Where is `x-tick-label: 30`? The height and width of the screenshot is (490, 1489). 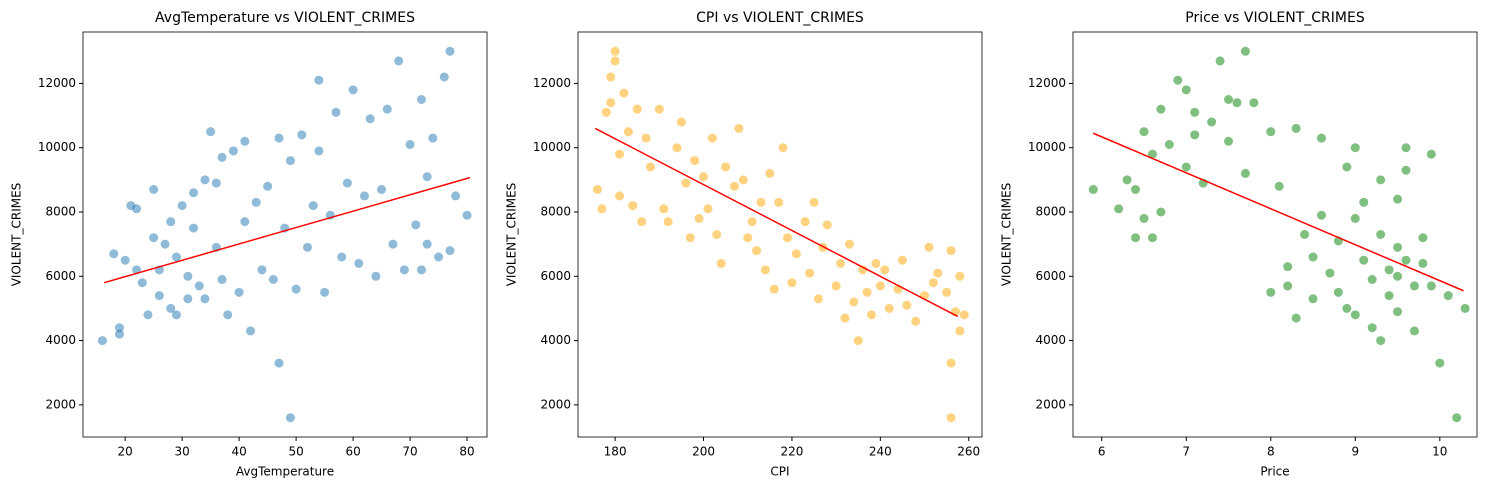 x-tick-label: 30 is located at coordinates (182, 452).